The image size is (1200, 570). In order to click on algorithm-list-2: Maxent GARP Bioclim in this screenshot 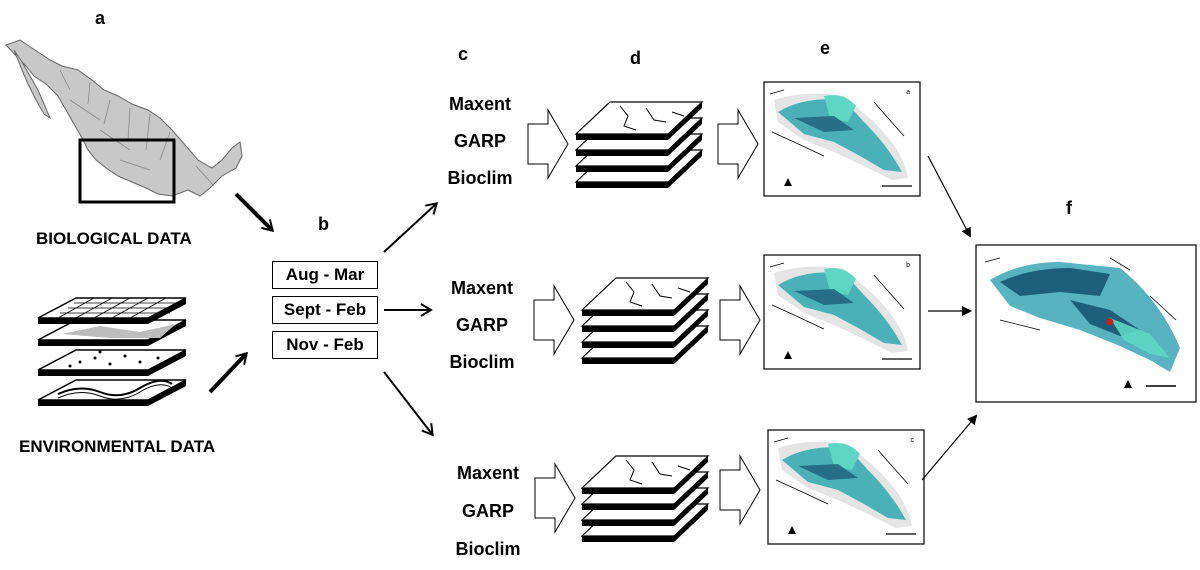, I will do `click(482, 325)`.